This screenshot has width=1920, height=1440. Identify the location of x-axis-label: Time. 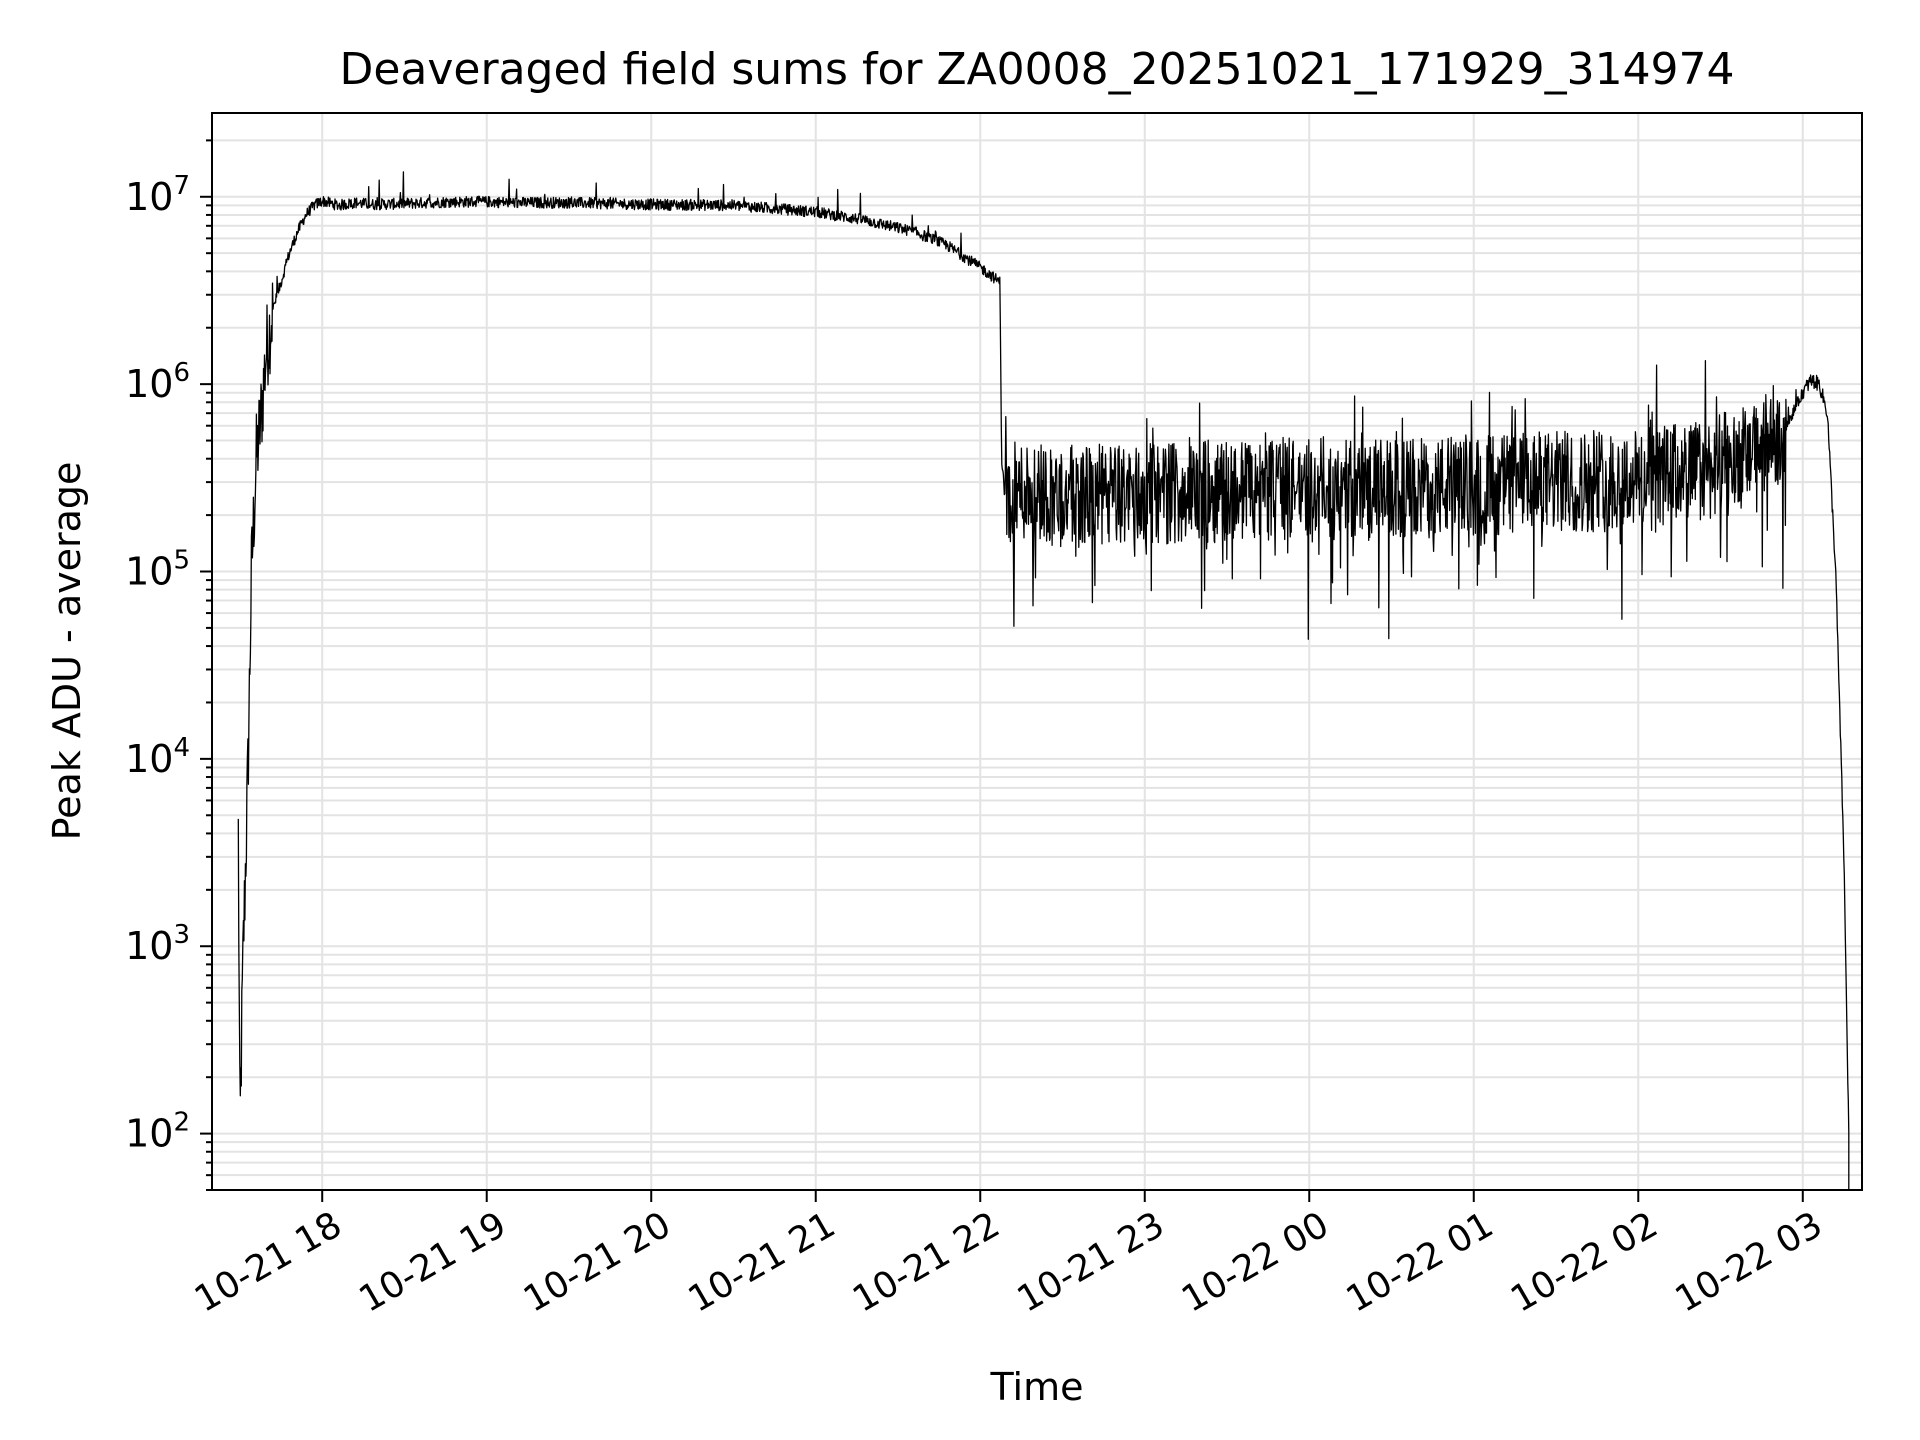
(1037, 1387).